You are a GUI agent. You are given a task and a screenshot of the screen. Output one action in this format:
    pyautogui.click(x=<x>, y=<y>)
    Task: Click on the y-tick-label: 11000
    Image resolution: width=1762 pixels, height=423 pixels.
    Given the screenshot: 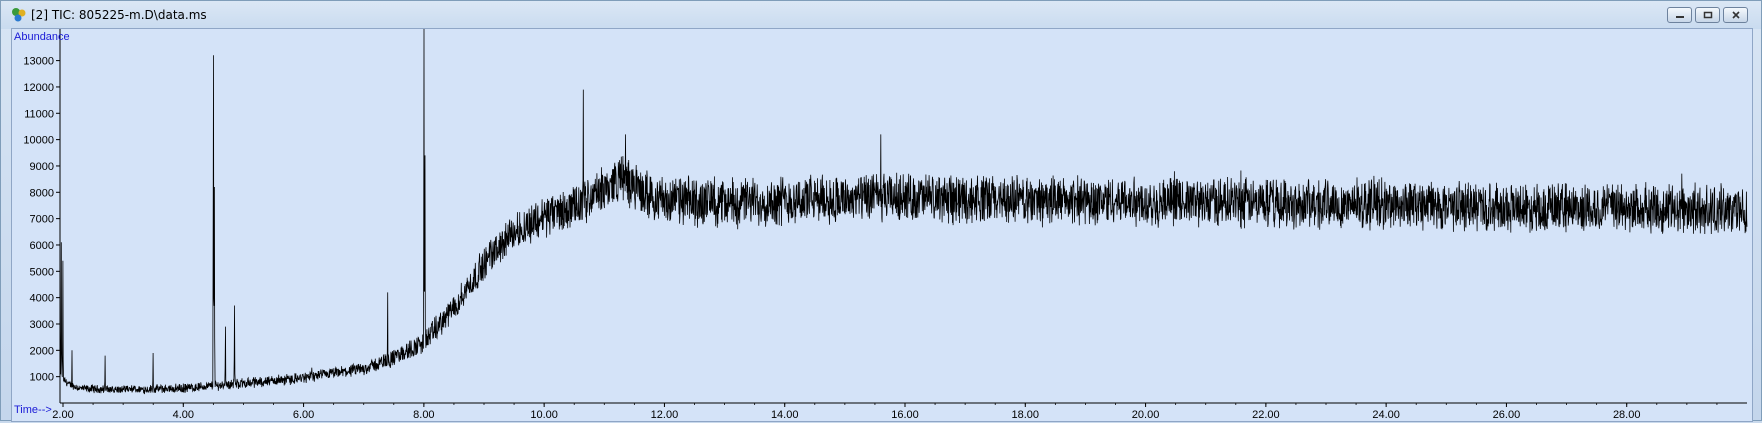 What is the action you would take?
    pyautogui.click(x=39, y=114)
    